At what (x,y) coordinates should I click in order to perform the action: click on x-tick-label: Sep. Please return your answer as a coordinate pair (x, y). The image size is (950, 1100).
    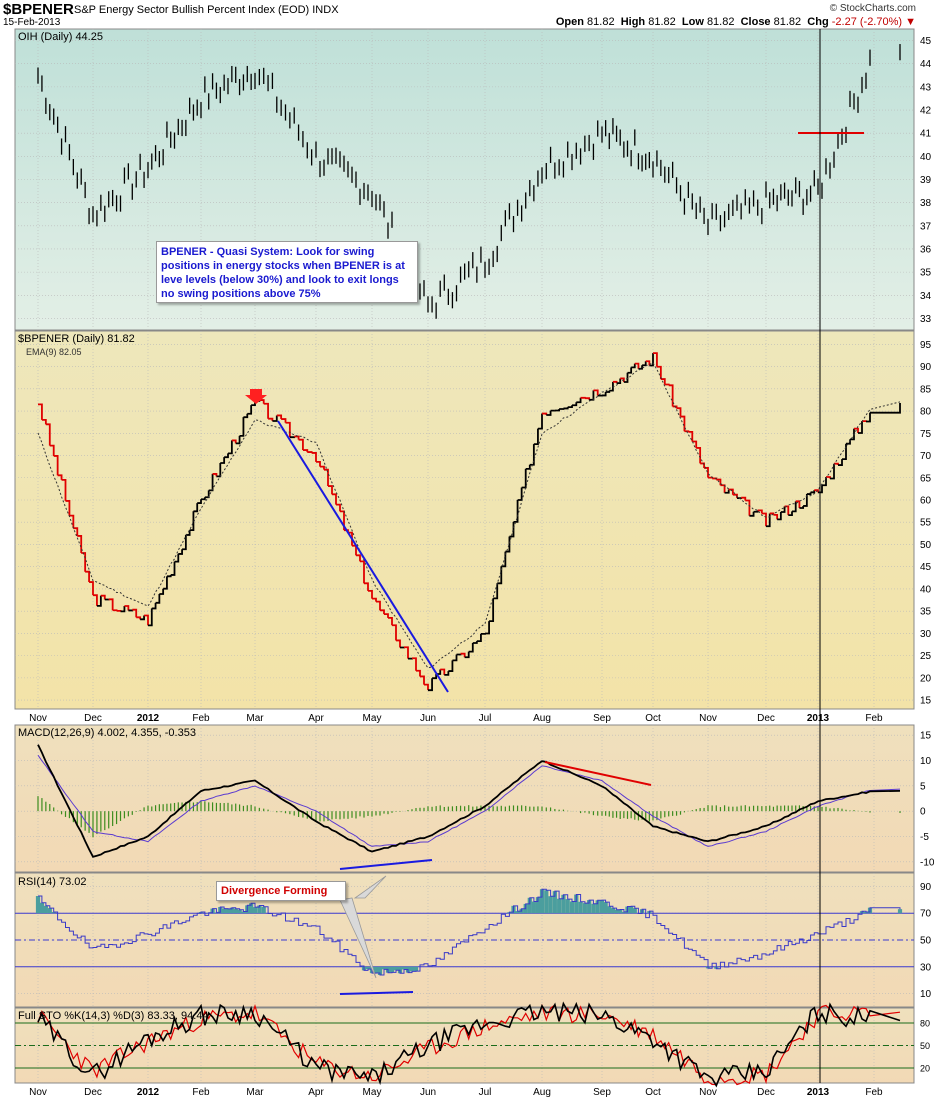
    Looking at the image, I should click on (602, 718).